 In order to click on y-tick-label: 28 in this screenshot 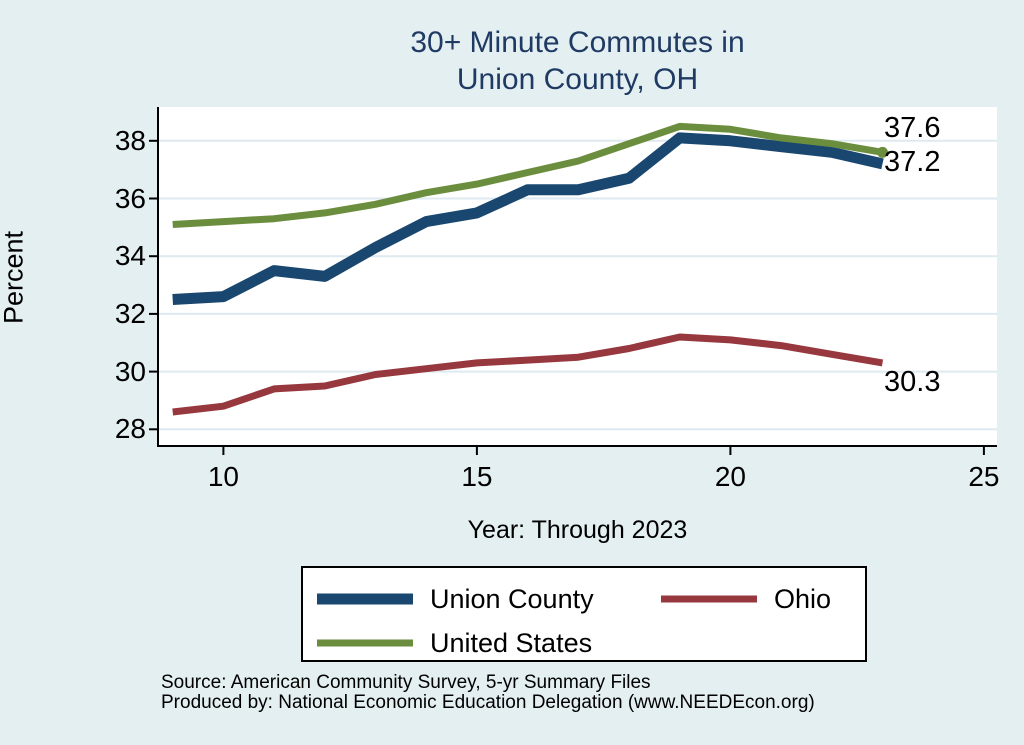, I will do `click(130, 429)`.